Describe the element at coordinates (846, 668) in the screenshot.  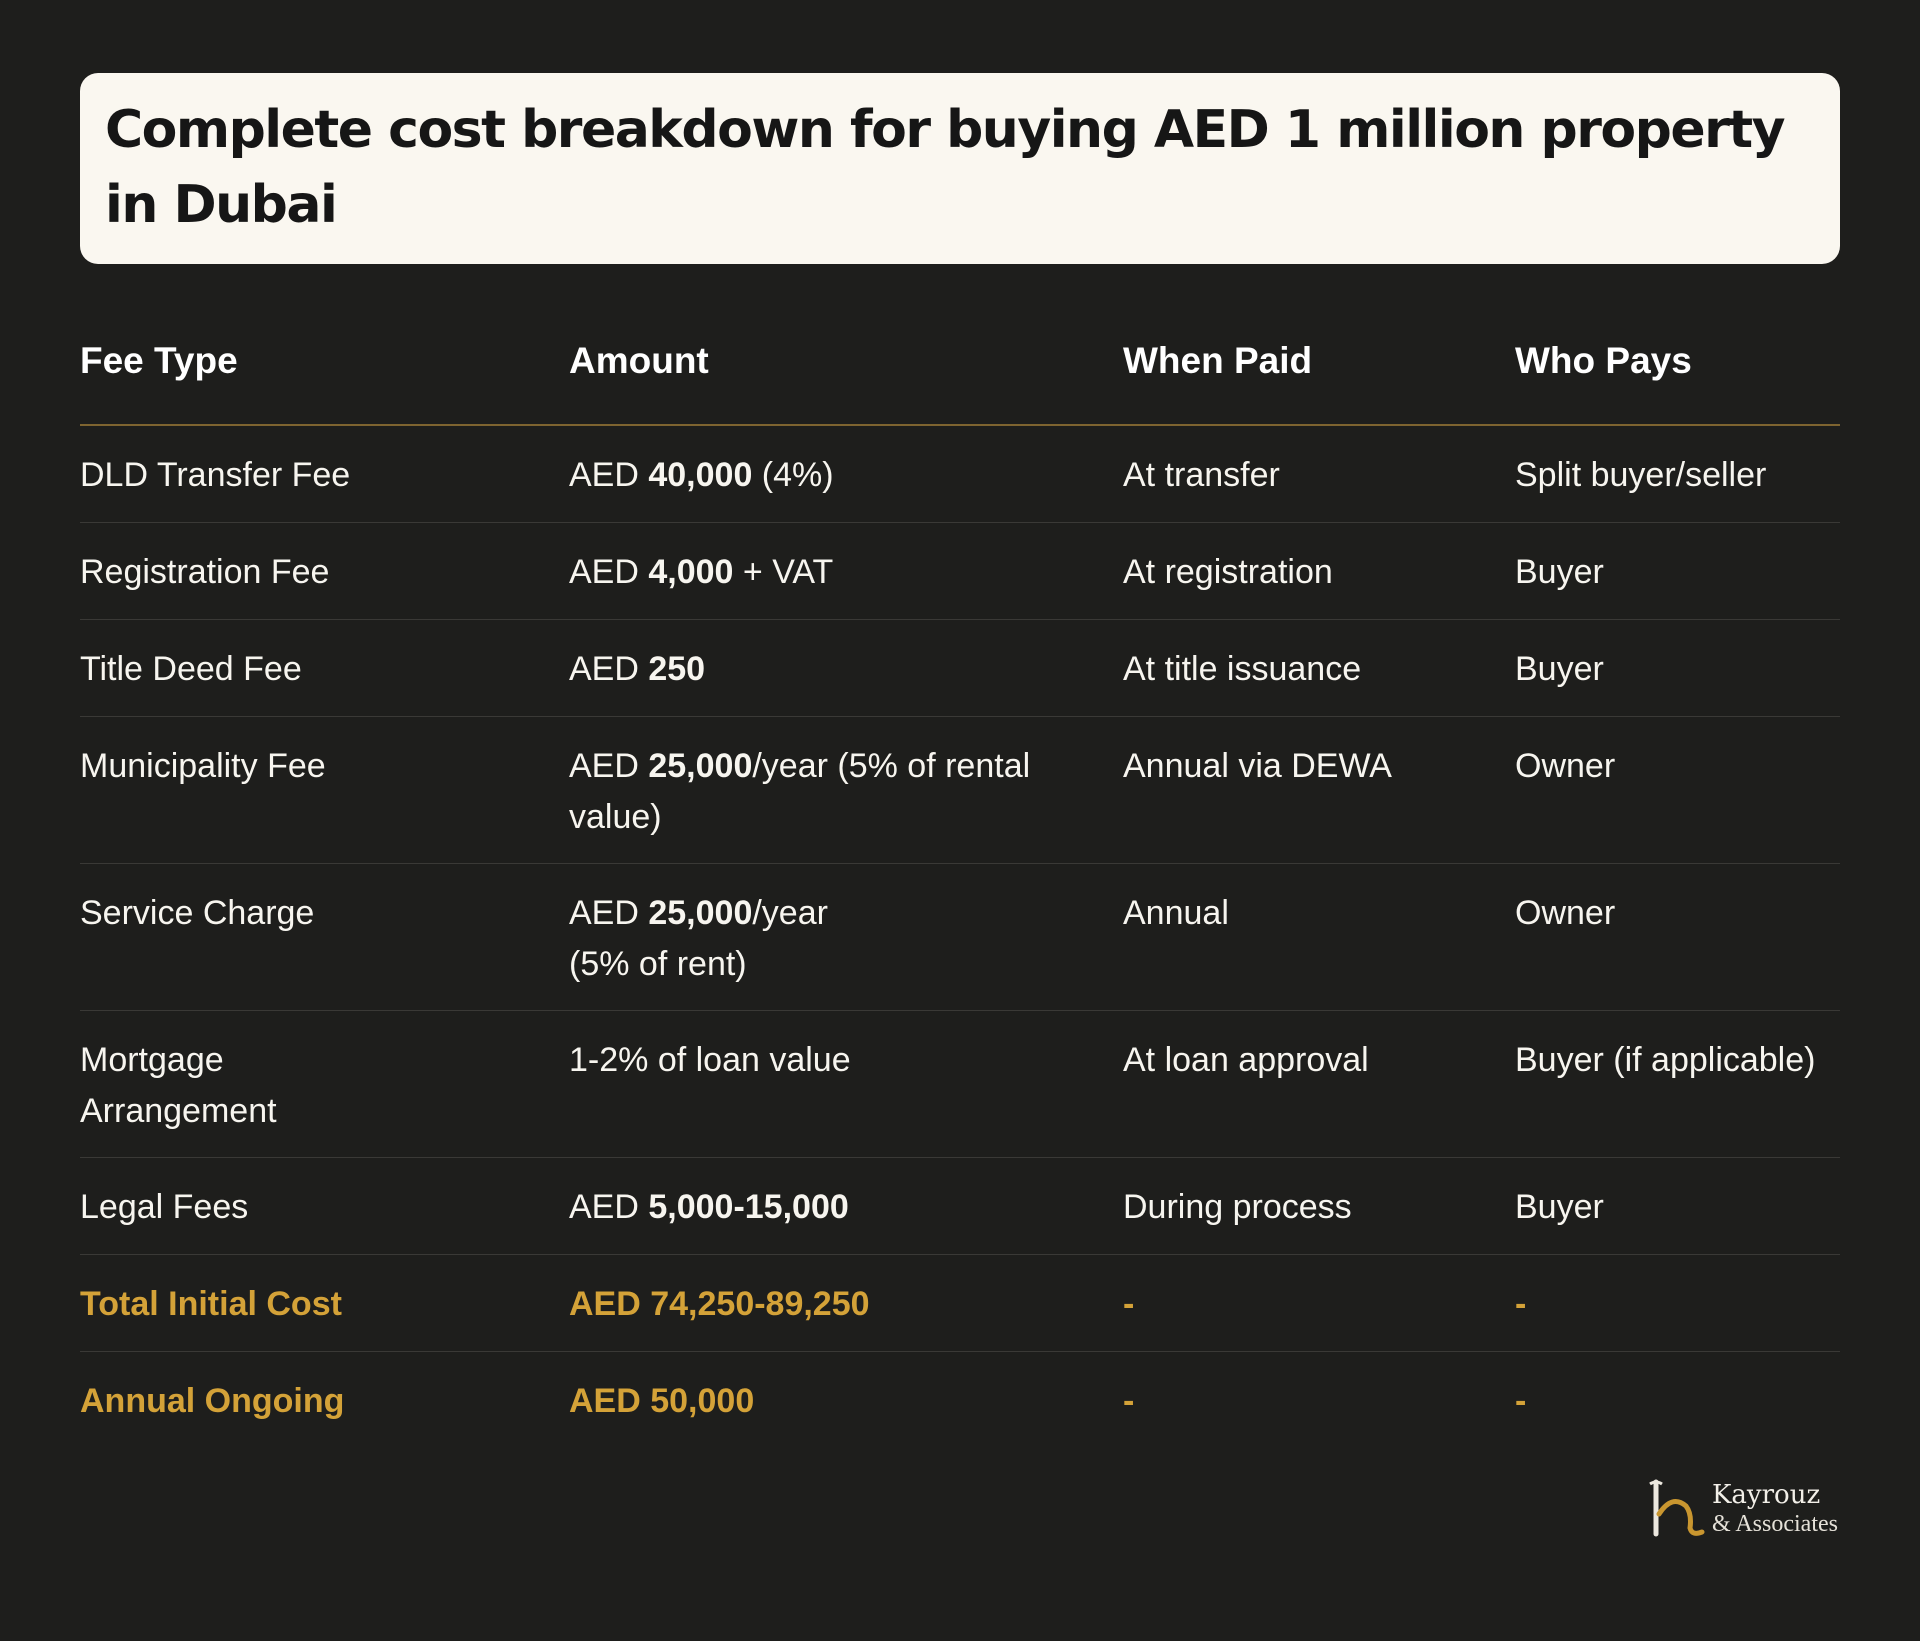
I see `cell-amount: AED 250` at that location.